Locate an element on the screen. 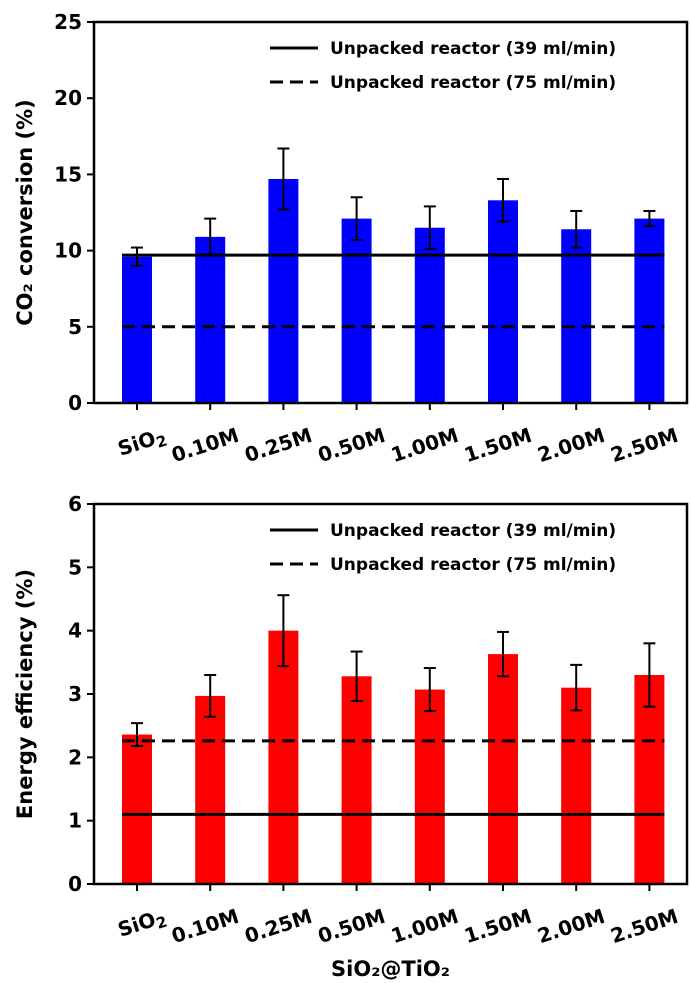 Image resolution: width=691 pixels, height=983 pixels. y-tick-label: 25 is located at coordinates (68, 22).